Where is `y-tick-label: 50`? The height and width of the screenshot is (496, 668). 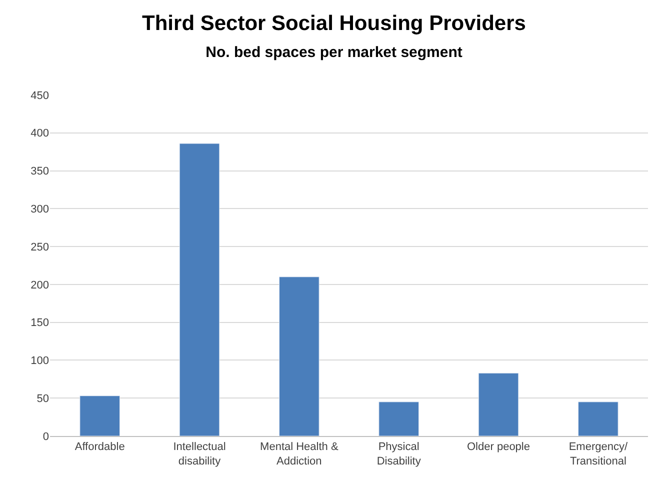 y-tick-label: 50 is located at coordinates (42, 398).